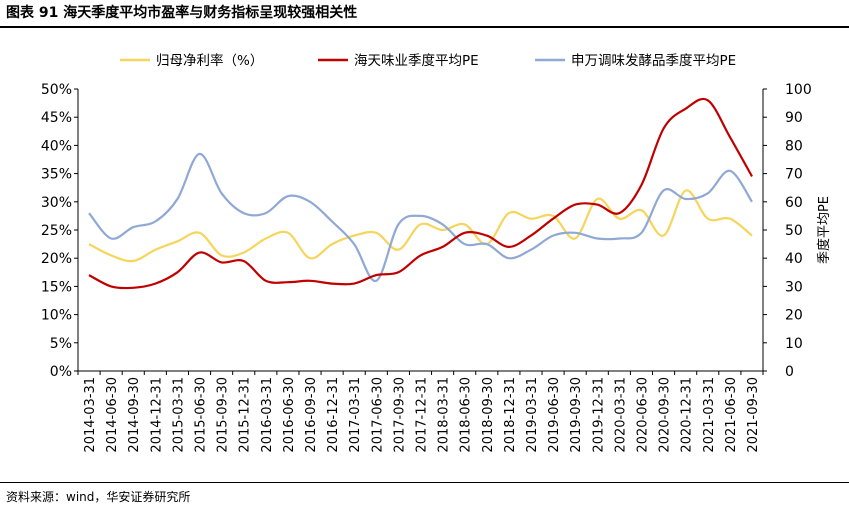  Describe the element at coordinates (56, 231) in the screenshot. I see `left-tick-label: 25%` at that location.